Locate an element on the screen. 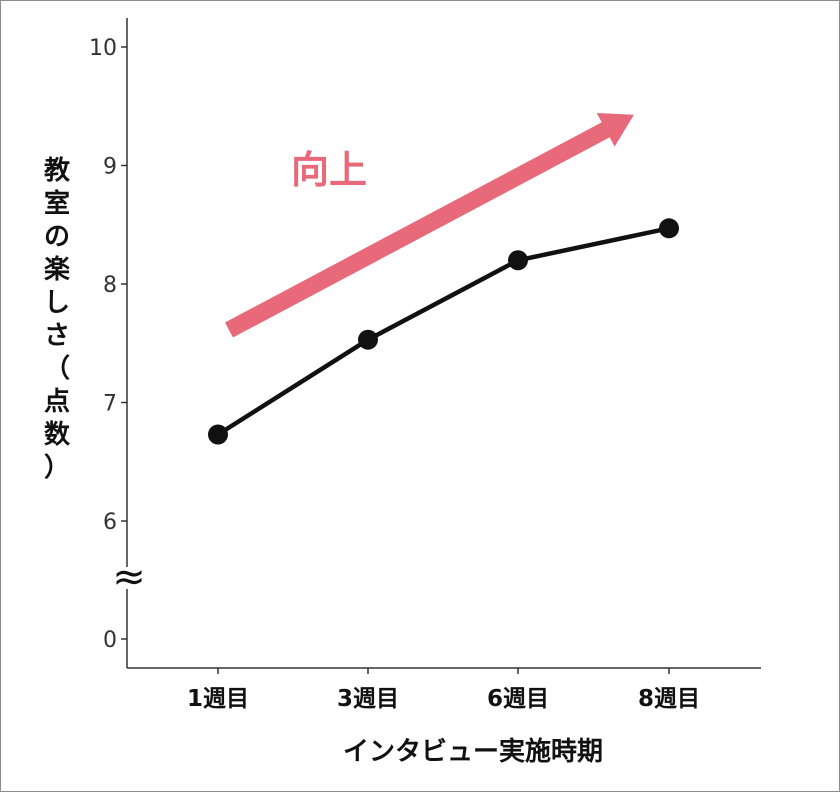 This screenshot has height=793, width=840. axis-break-icon: ≈ is located at coordinates (129, 577).